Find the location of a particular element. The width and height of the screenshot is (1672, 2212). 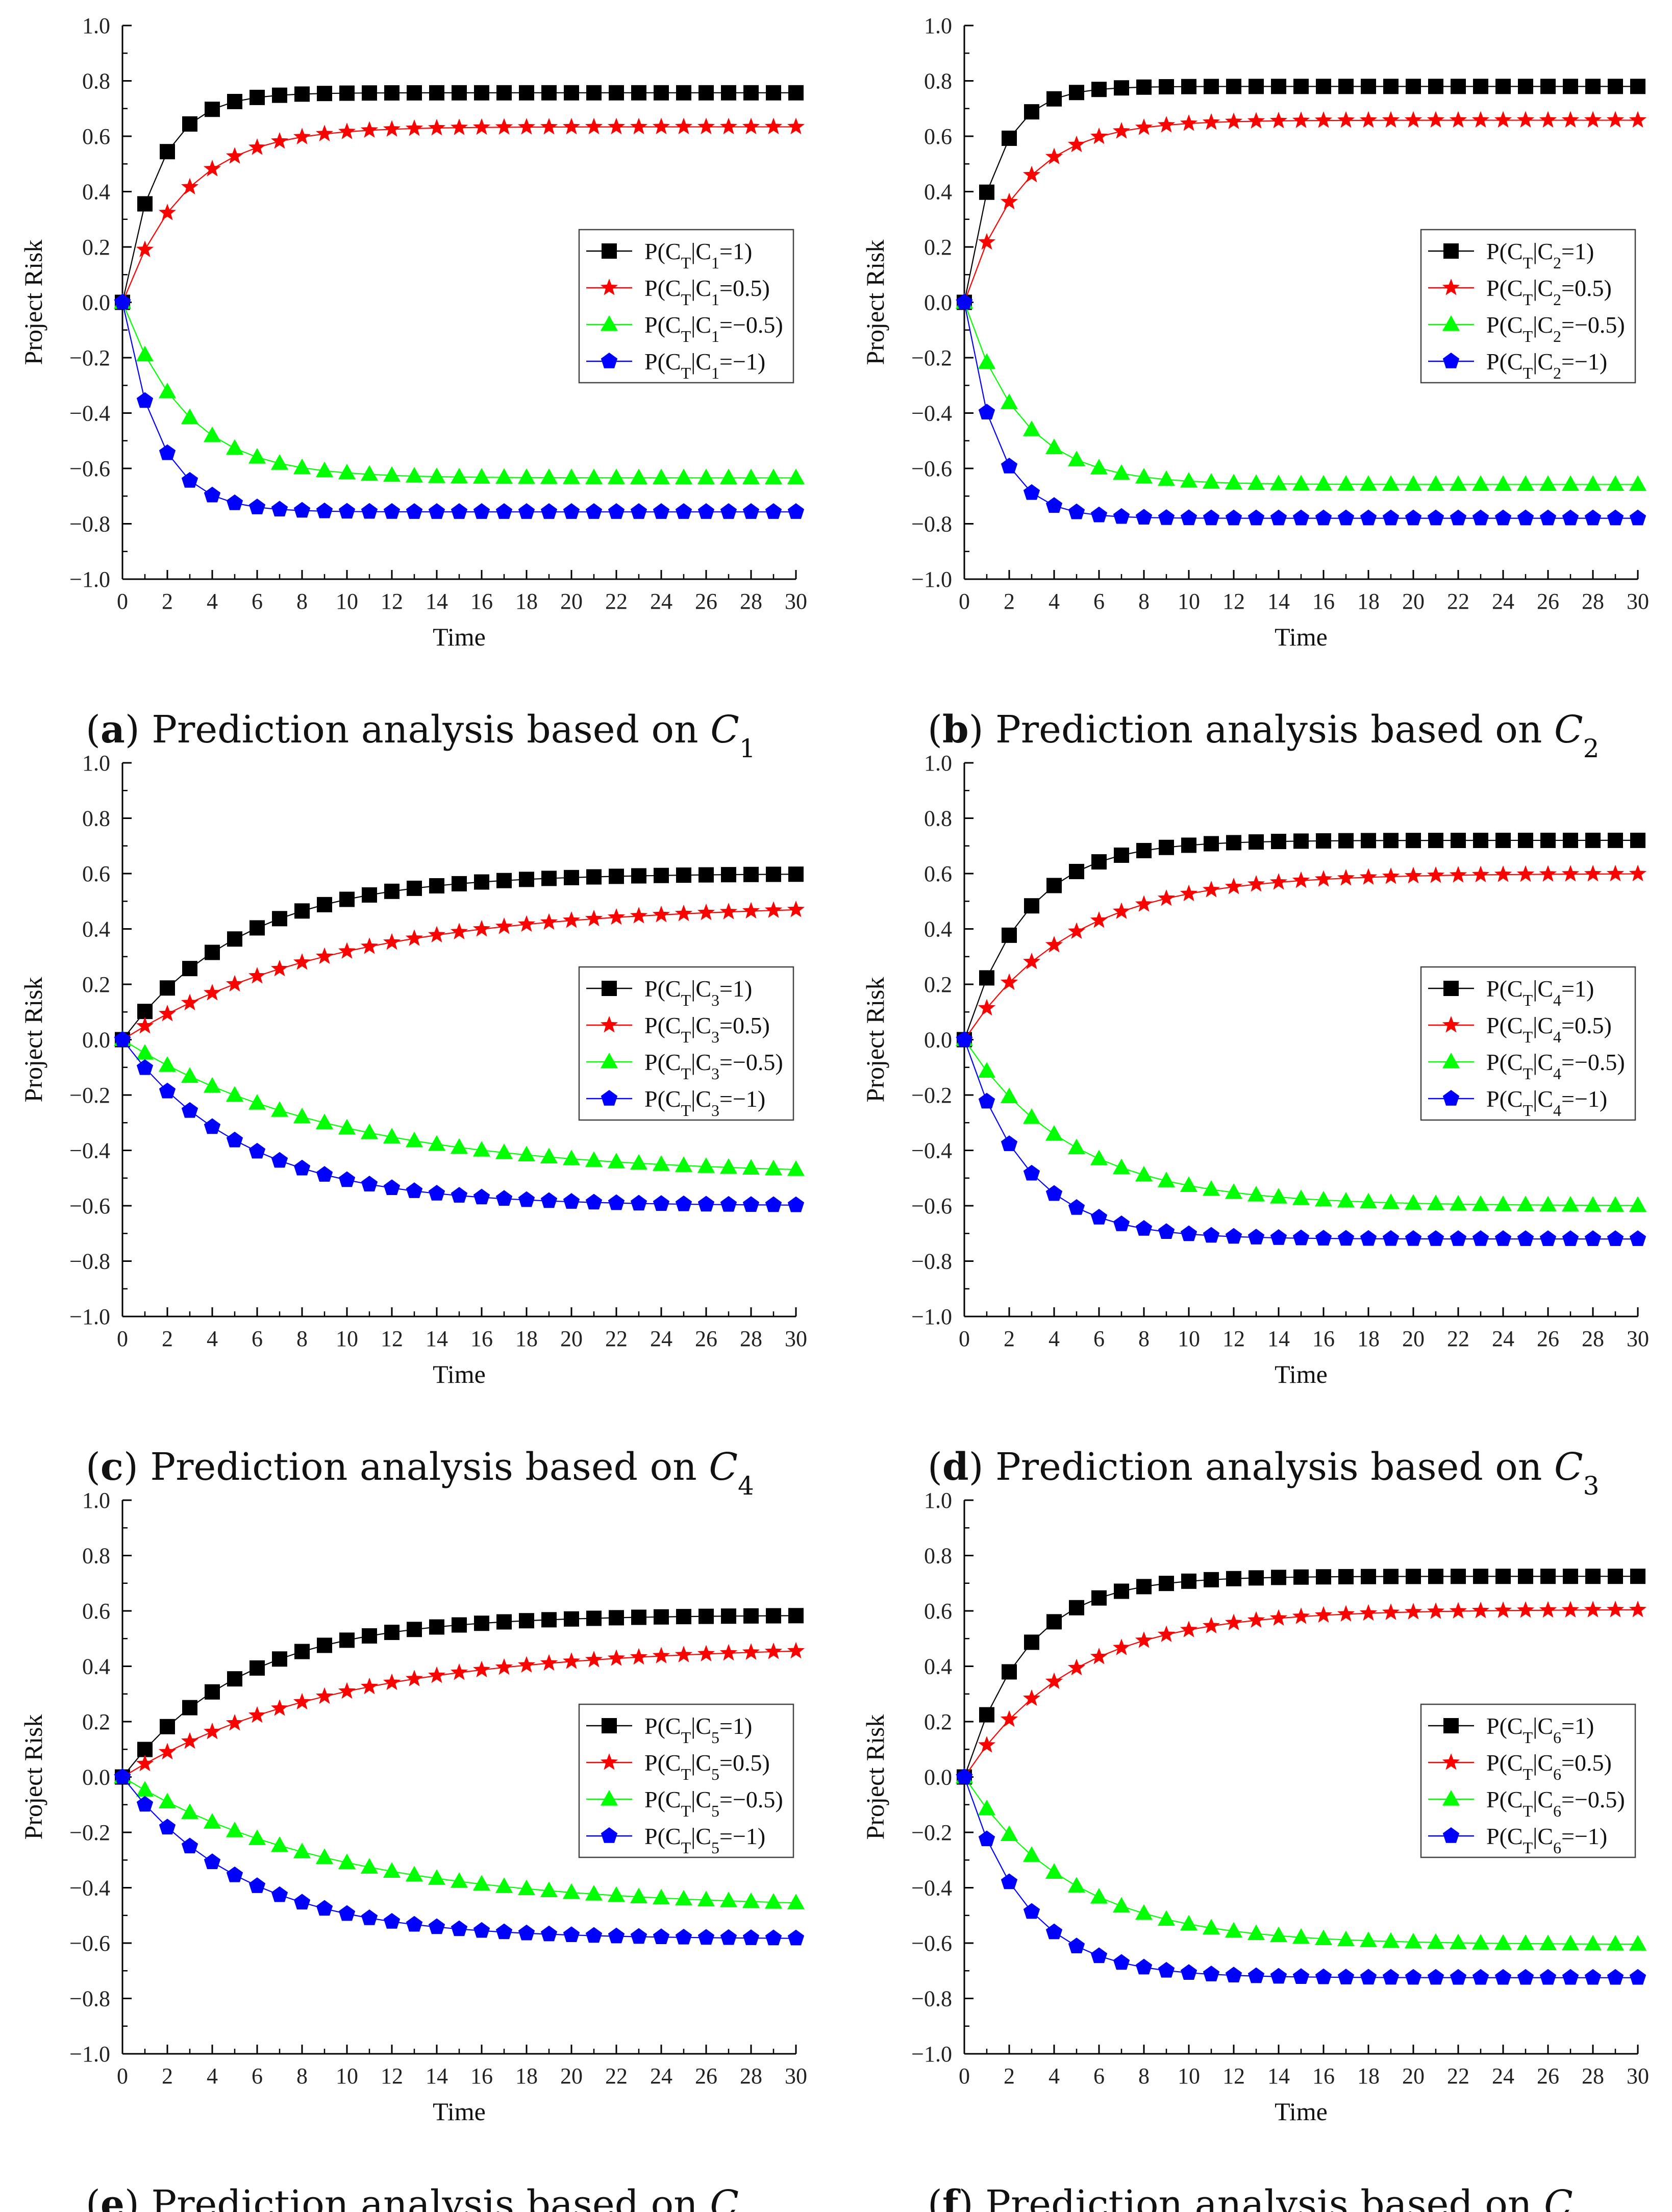

y-tick-label: 0.0 is located at coordinates (96, 1040).